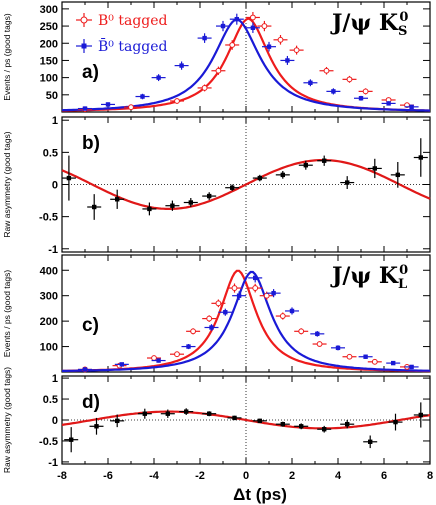 This screenshot has width=436, height=505. I want to click on x-tick-label: 8, so click(430, 476).